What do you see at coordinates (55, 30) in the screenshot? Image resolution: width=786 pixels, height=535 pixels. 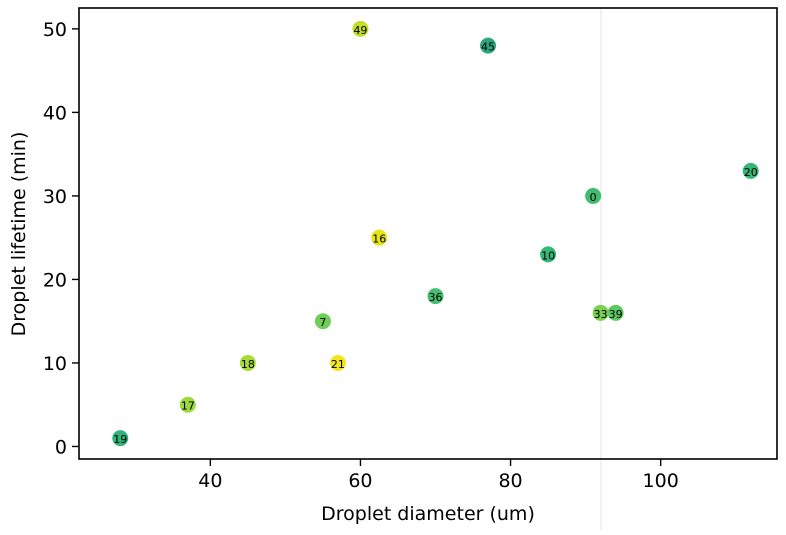 I see `y-tick-label: 50` at bounding box center [55, 30].